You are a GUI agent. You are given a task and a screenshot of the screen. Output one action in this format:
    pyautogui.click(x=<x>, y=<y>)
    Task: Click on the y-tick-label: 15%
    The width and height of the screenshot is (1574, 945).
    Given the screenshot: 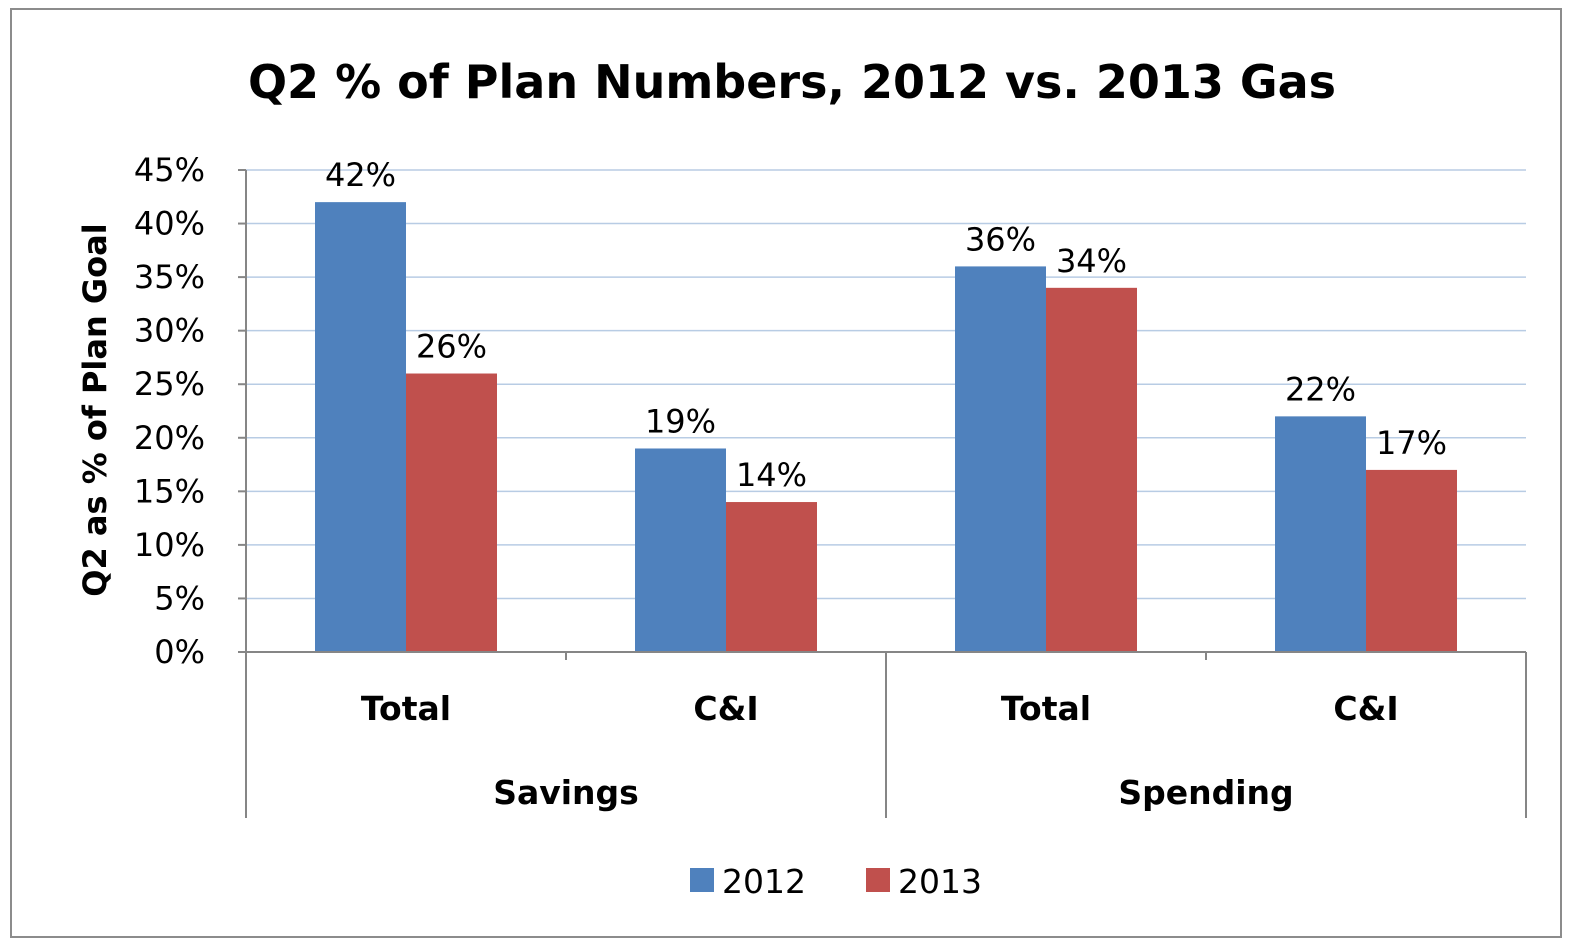 What is the action you would take?
    pyautogui.click(x=169, y=491)
    